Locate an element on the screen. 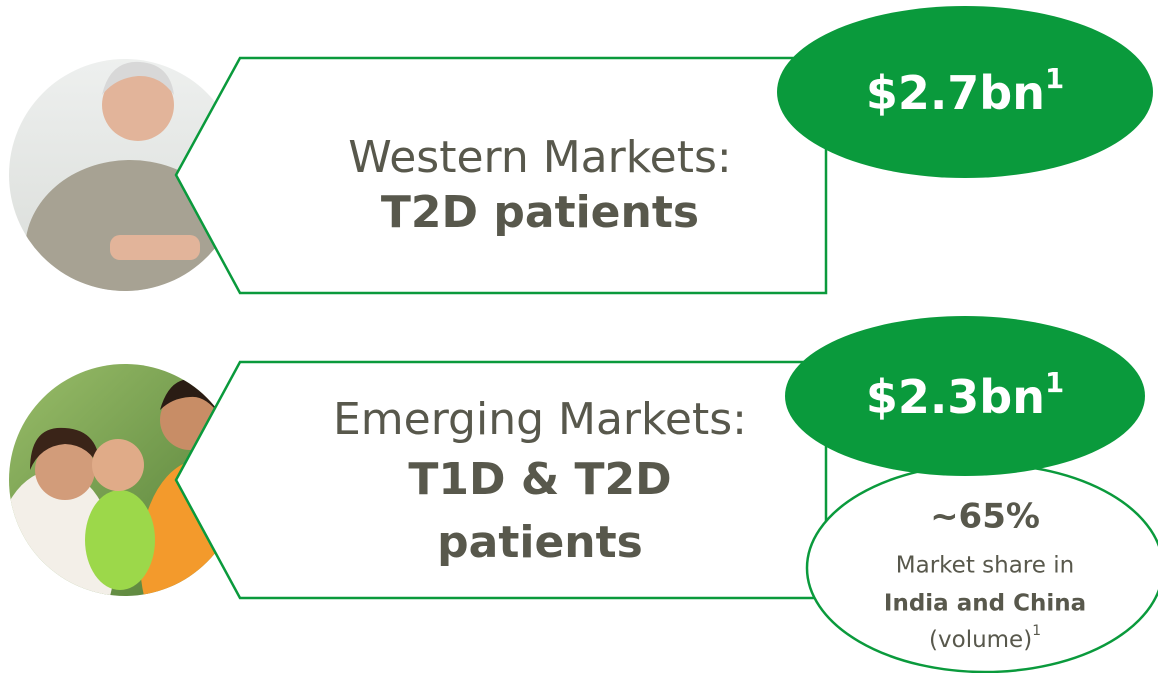 This screenshot has width=1158, height=673. row-subtitle: T1D & T2D is located at coordinates (539, 479).